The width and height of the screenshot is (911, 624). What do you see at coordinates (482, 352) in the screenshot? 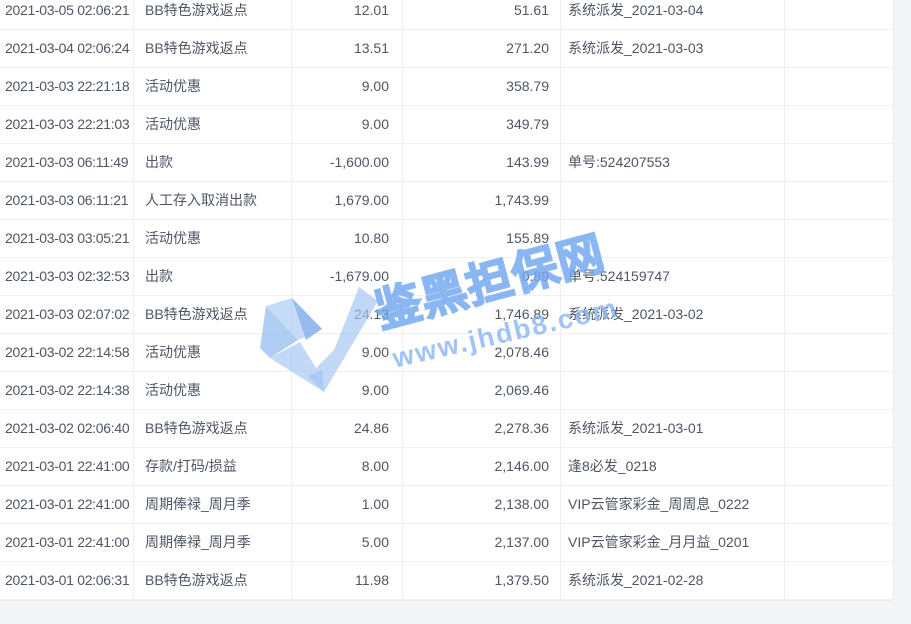
I see `cell-balance: 2,078.46` at bounding box center [482, 352].